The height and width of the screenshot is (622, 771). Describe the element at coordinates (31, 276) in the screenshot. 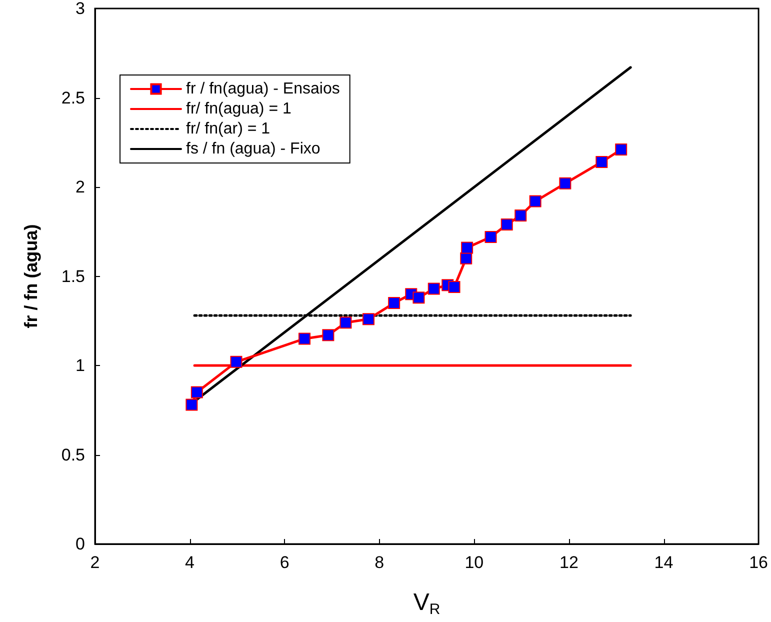

I see `y-axis-title: fr / fn (agua)` at that location.